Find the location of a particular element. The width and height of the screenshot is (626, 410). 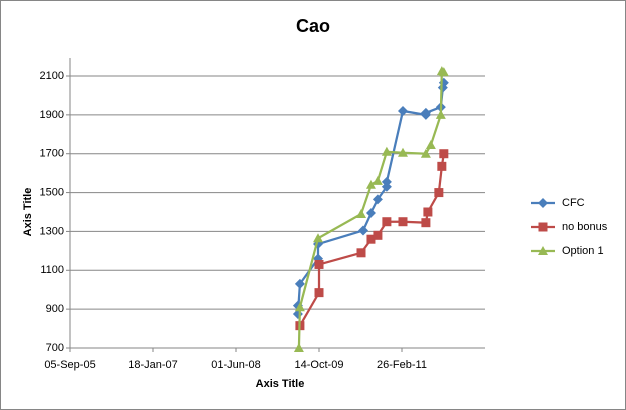

y-tick-label: 2100 is located at coordinates (52, 76).